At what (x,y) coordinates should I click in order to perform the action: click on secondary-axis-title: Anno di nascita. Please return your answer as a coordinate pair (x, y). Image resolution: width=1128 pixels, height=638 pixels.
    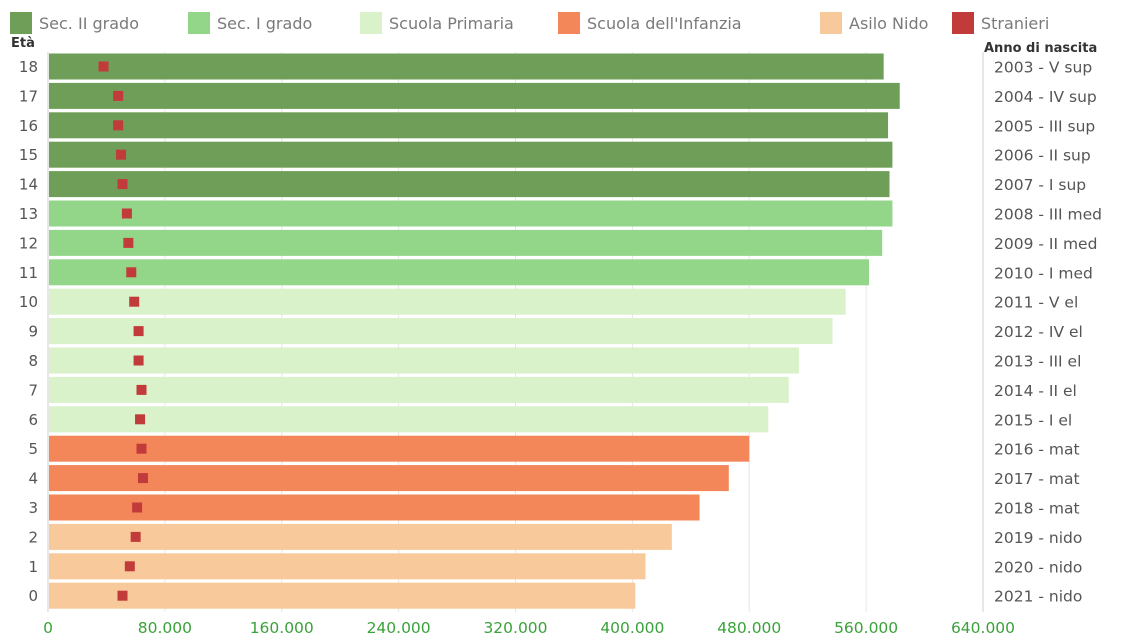
    Looking at the image, I should click on (1040, 48).